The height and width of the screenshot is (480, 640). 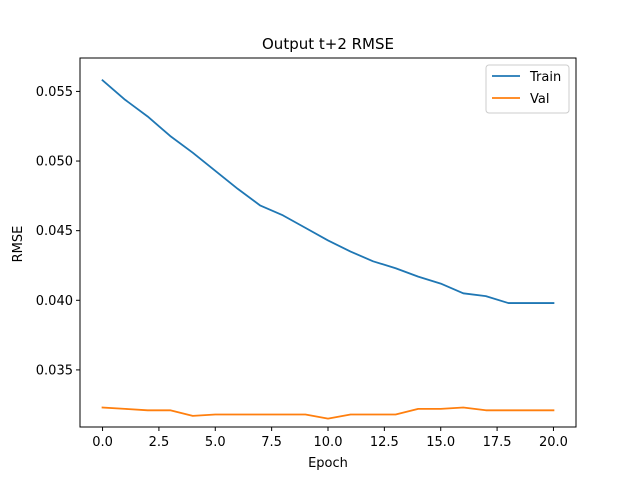 What do you see at coordinates (102, 442) in the screenshot?
I see `x-tick-label: 0.0` at bounding box center [102, 442].